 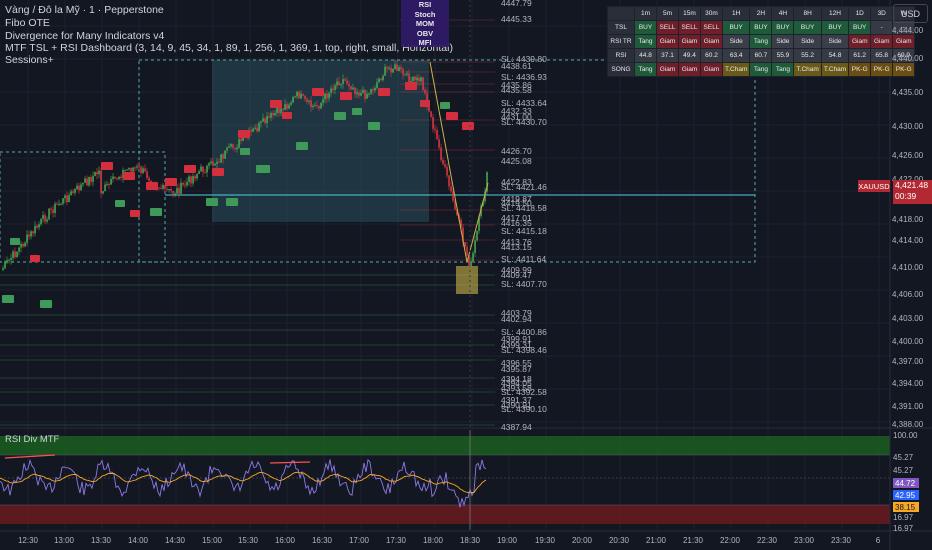 What do you see at coordinates (85, 36) in the screenshot?
I see `indicator-divergence: Divergence for Many Indicators v4` at bounding box center [85, 36].